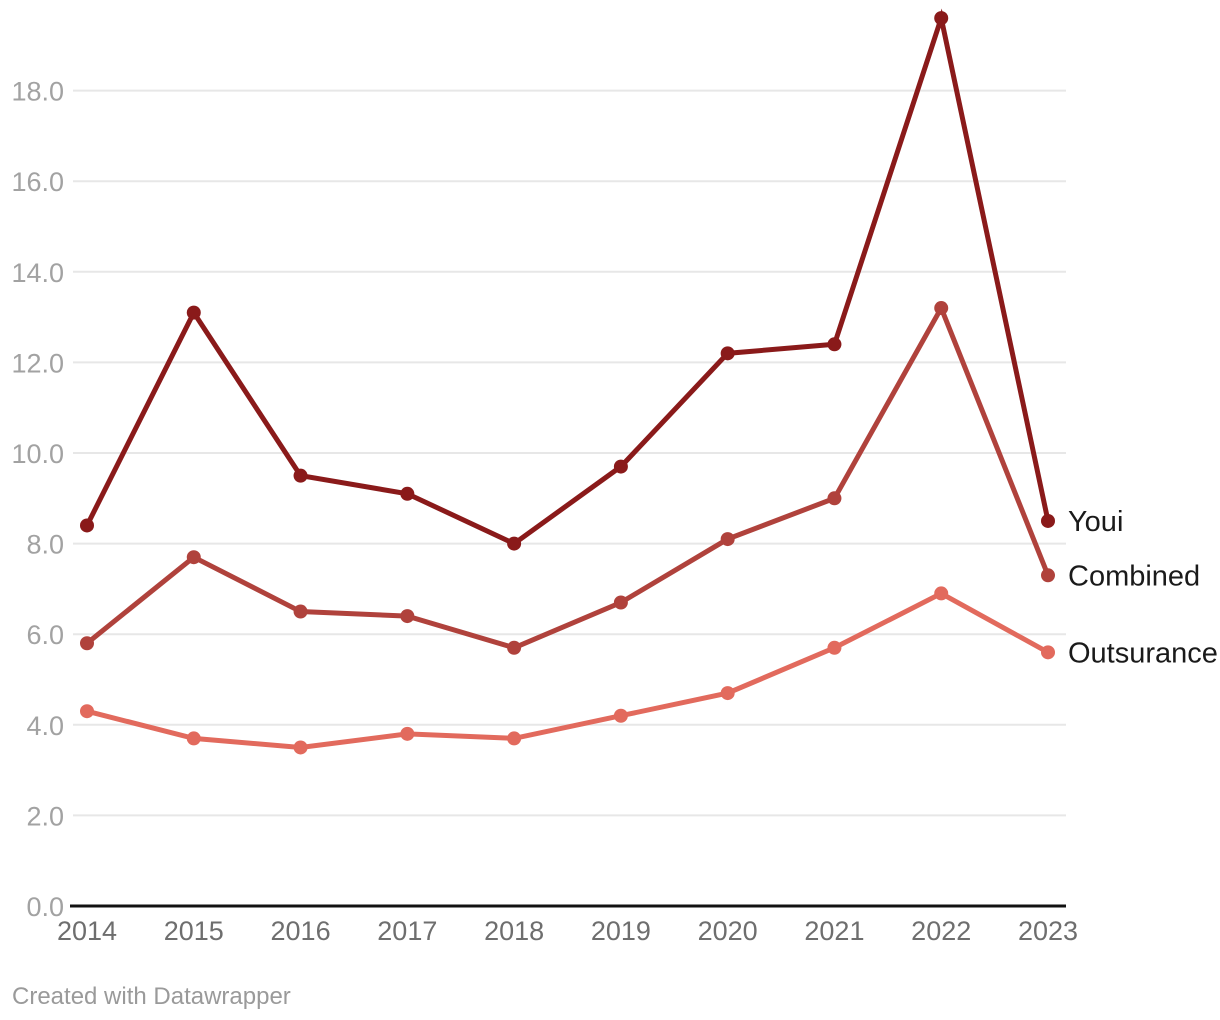 The width and height of the screenshot is (1220, 1020). I want to click on point-outsurance-2020, so click(727, 693).